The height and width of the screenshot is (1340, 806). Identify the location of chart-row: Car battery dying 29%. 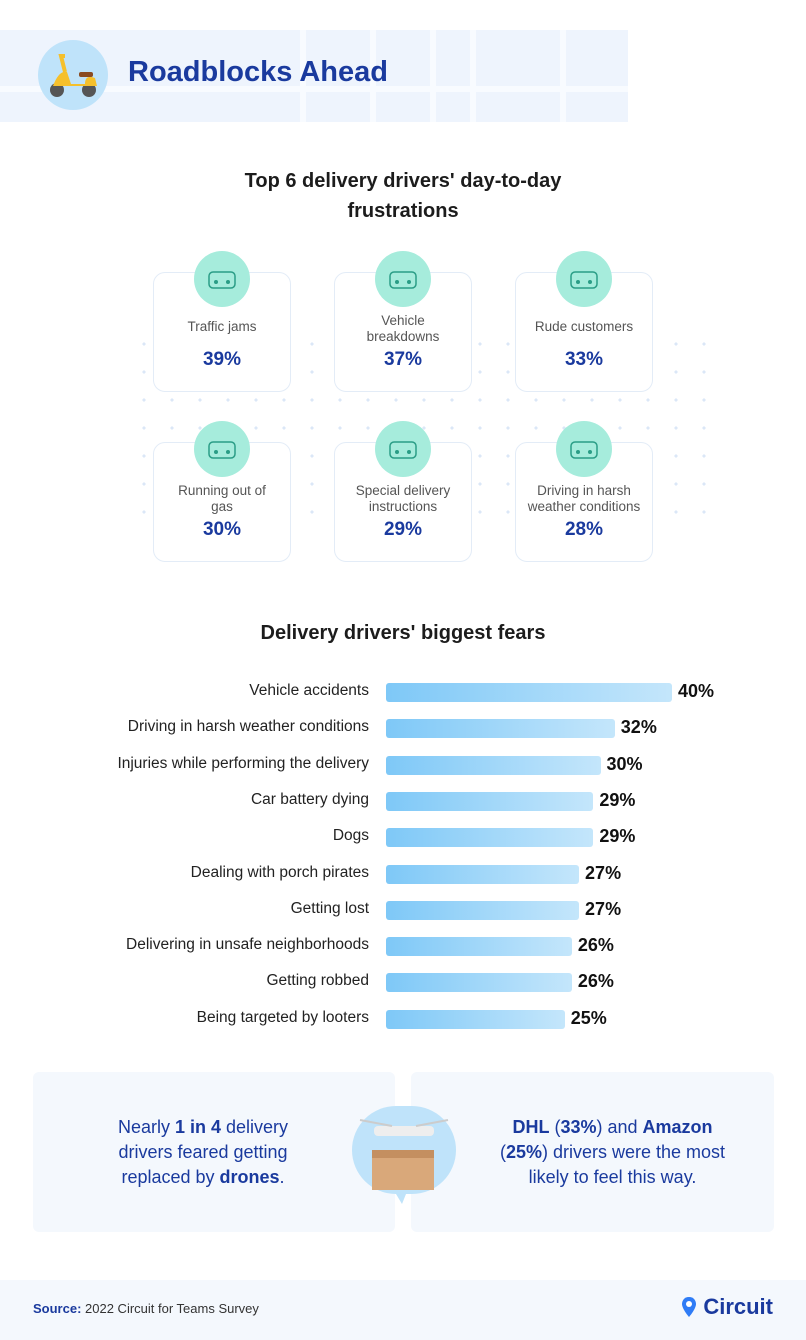
(403, 801).